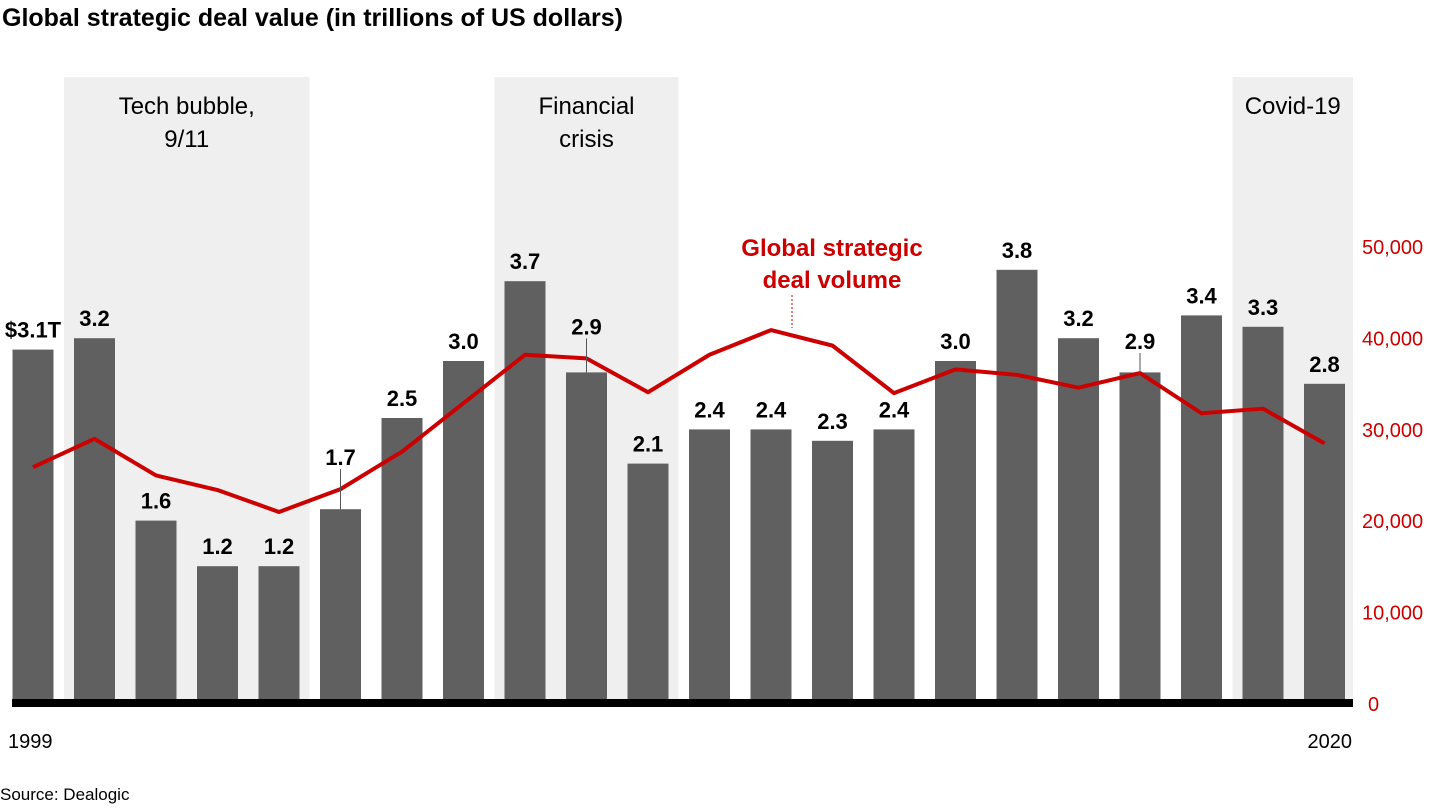  Describe the element at coordinates (30, 742) in the screenshot. I see `x-tick-label: 1999` at that location.